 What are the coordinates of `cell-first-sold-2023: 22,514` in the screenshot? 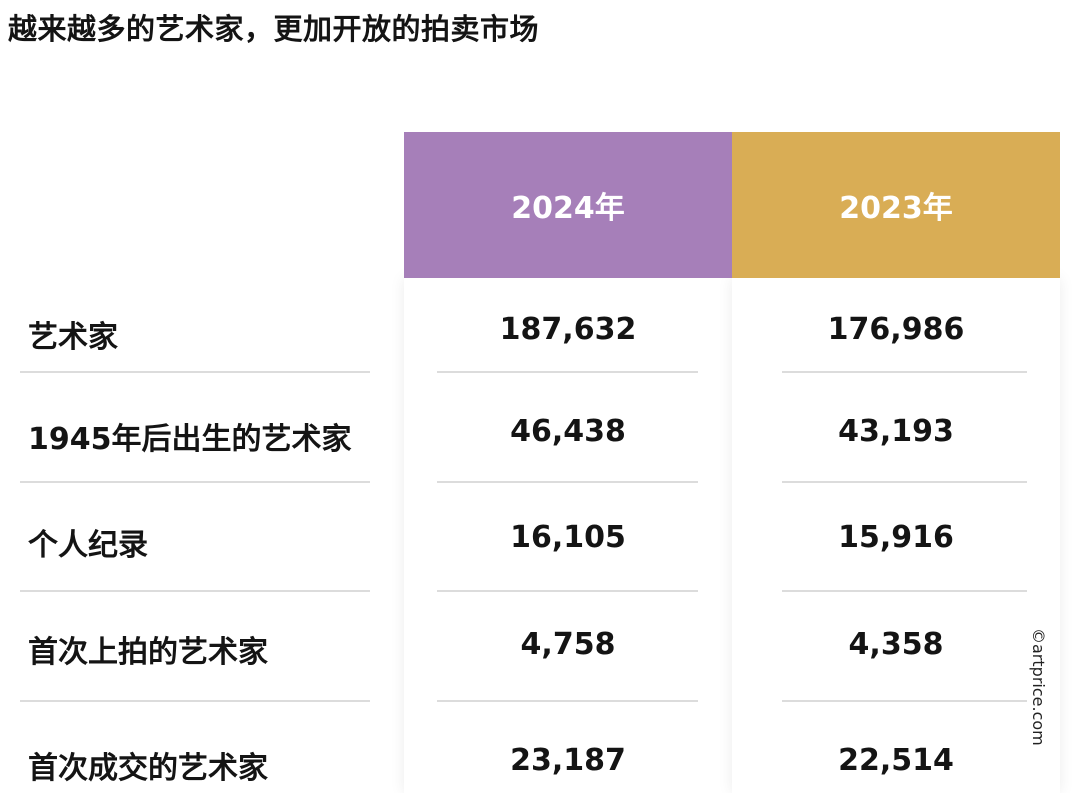 It's located at (896, 760).